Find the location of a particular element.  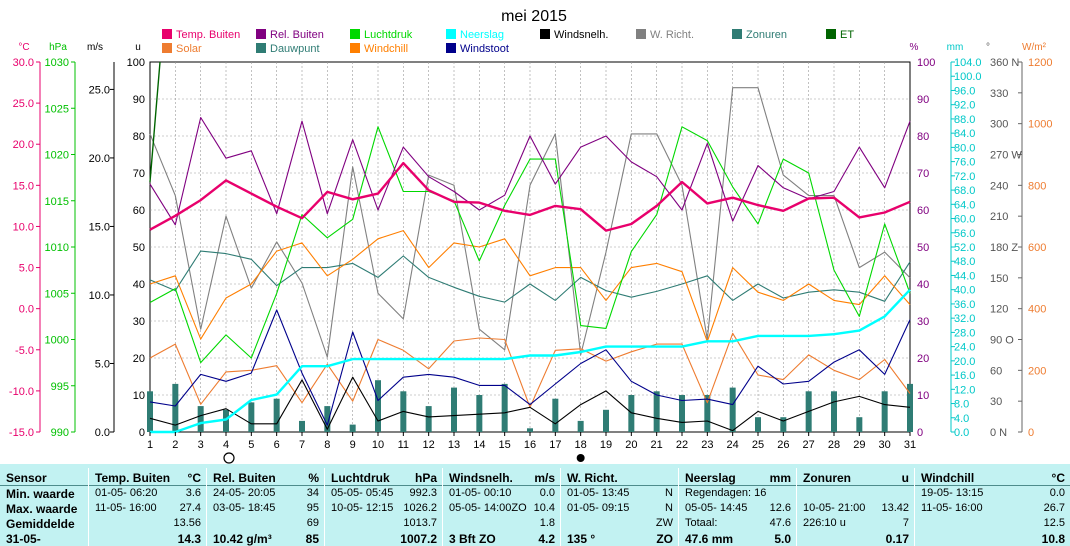

stats-row: Gemiddelde is located at coordinates (44, 523).